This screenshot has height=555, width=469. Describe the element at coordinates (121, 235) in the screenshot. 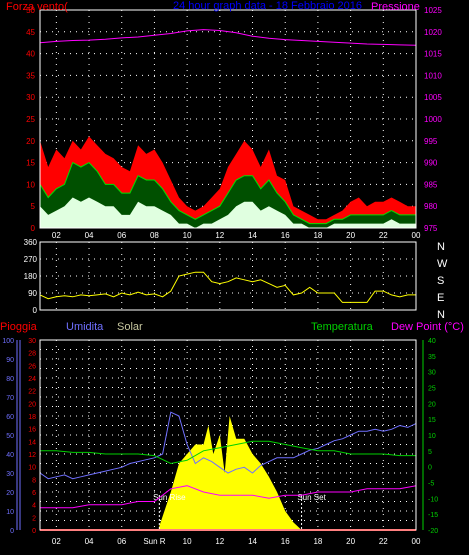

I see `wind-x-tick: 06` at that location.